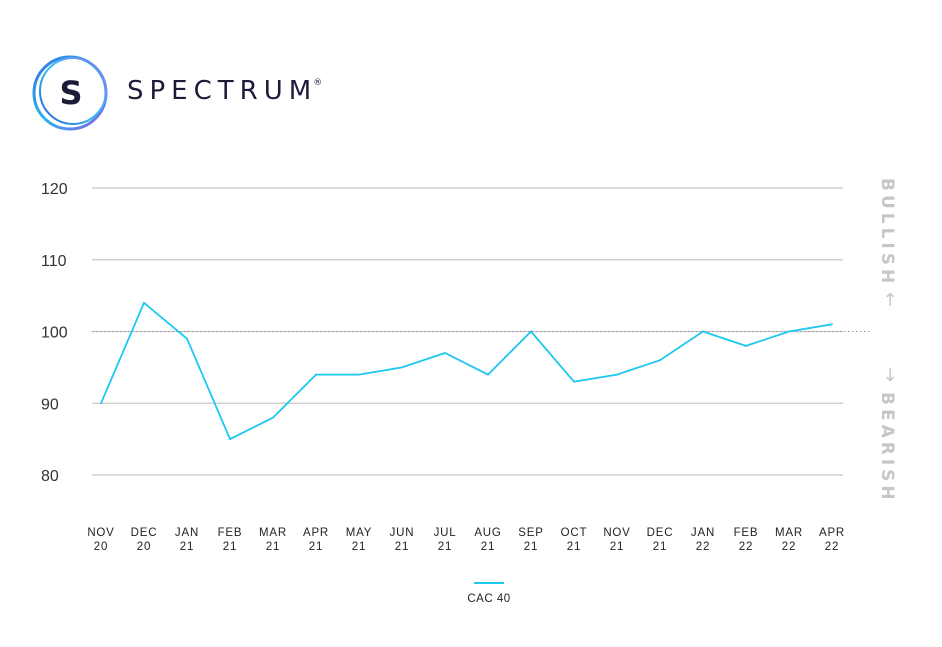  I want to click on y-tick-label: 100, so click(54, 333).